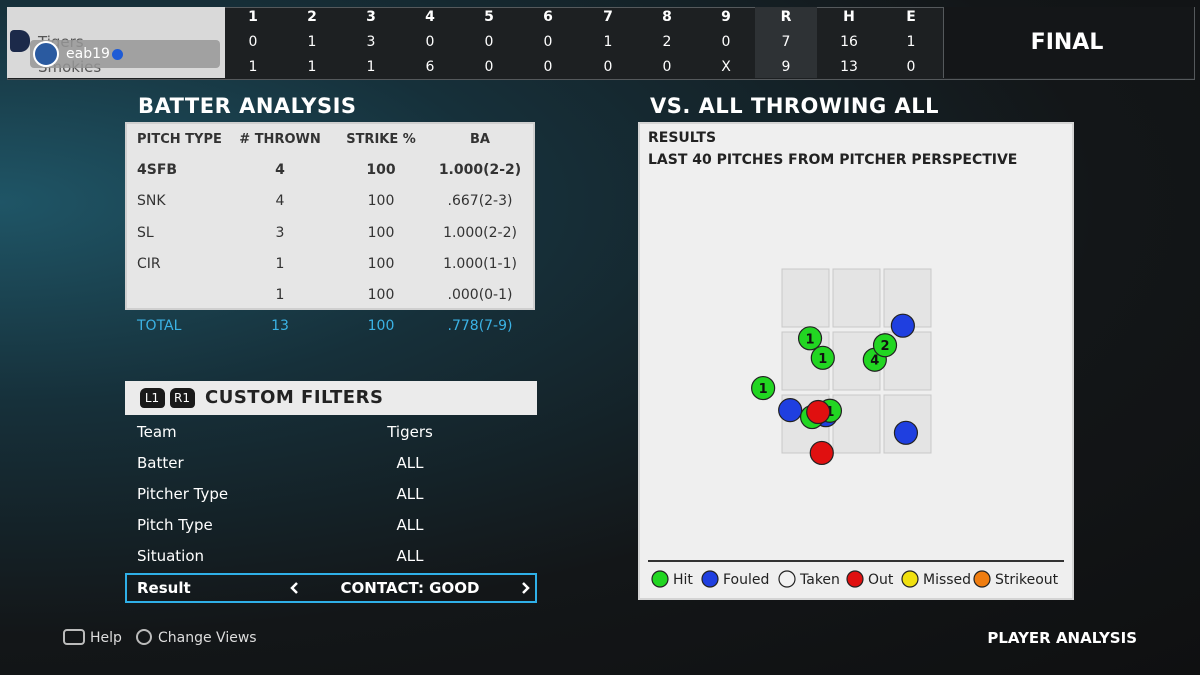 This screenshot has width=1200, height=675. Describe the element at coordinates (548, 17) in the screenshot. I see `inning-header: 6` at that location.